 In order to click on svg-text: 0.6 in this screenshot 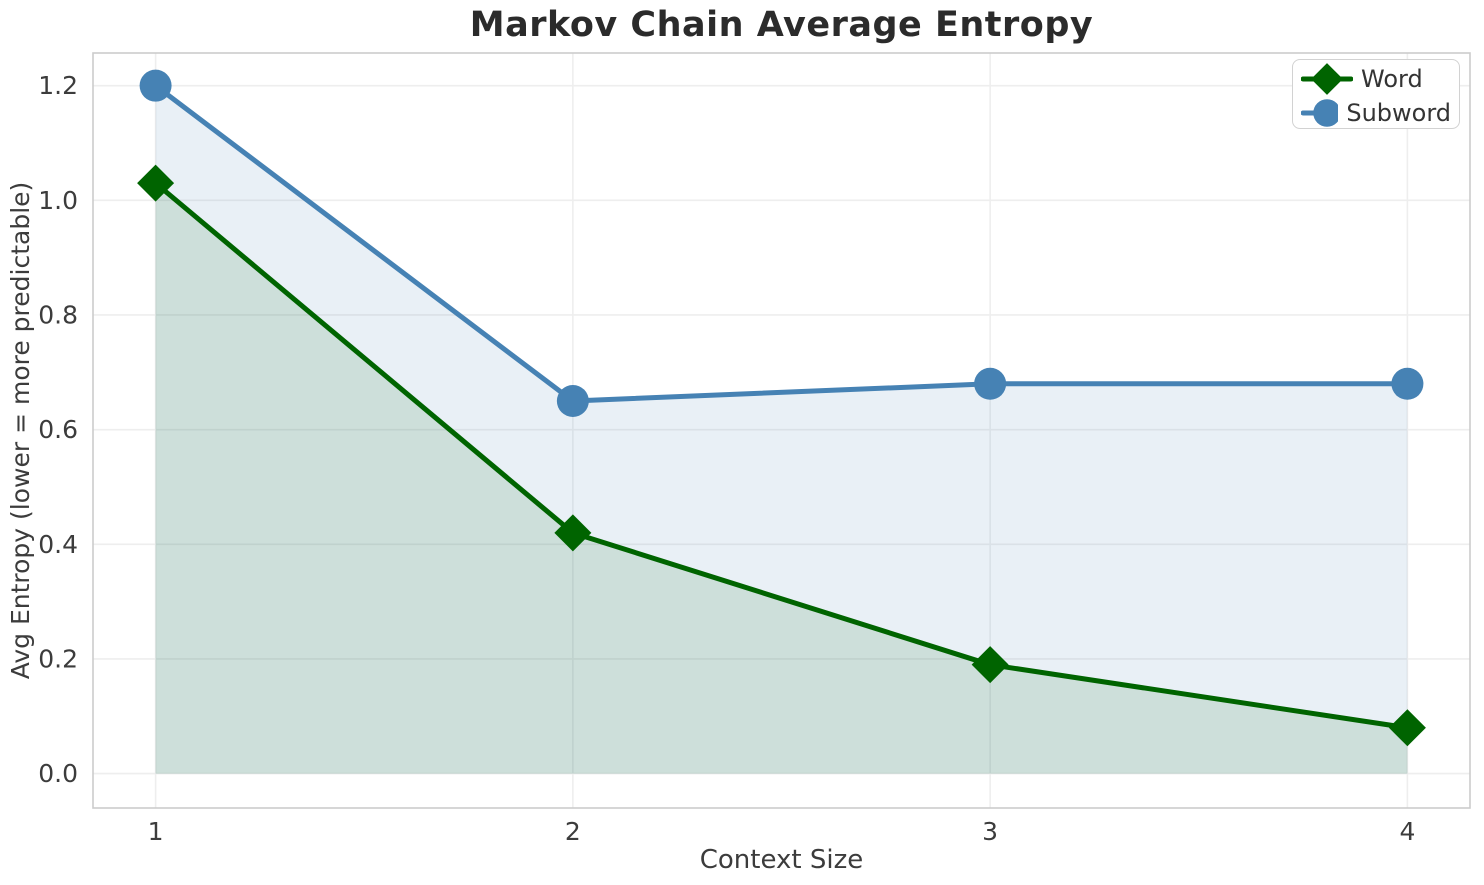, I will do `click(58, 429)`.